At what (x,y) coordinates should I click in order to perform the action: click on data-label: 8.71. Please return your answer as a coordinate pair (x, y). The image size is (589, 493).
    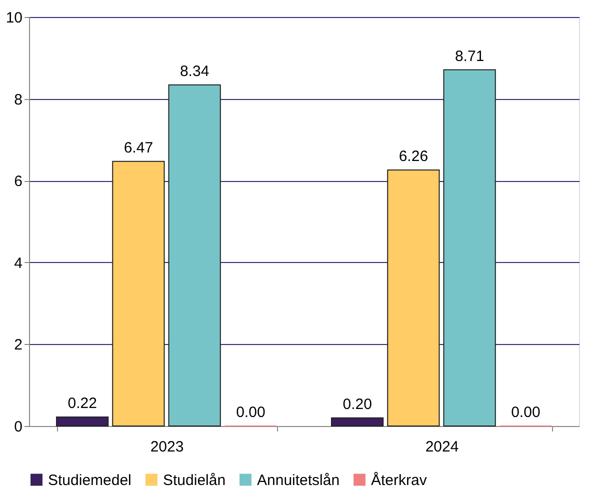
    Looking at the image, I should click on (469, 56).